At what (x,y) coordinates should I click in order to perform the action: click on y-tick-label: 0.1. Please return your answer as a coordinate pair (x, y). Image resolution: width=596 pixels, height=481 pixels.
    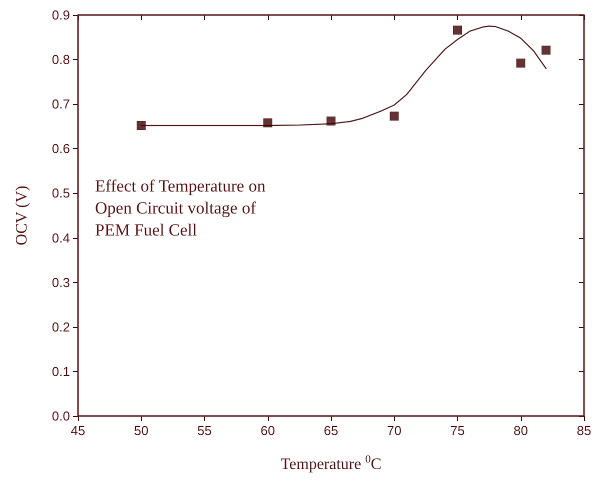
    Looking at the image, I should click on (61, 371).